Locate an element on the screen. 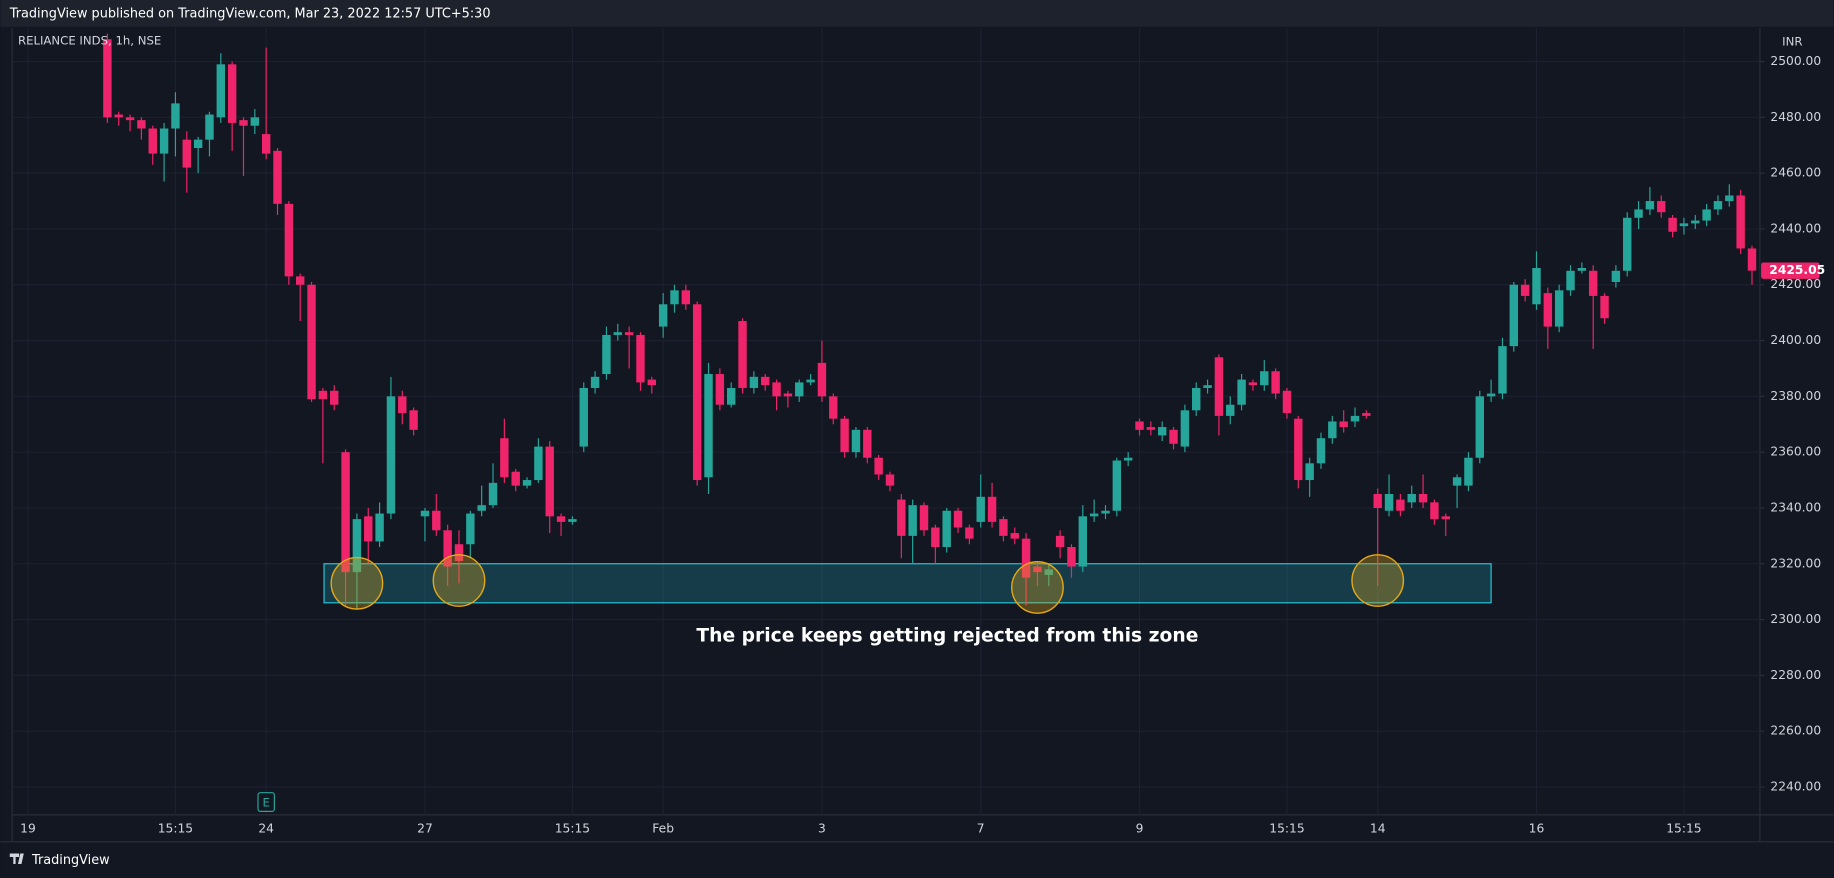  footer-text: TradingView is located at coordinates (70, 860).